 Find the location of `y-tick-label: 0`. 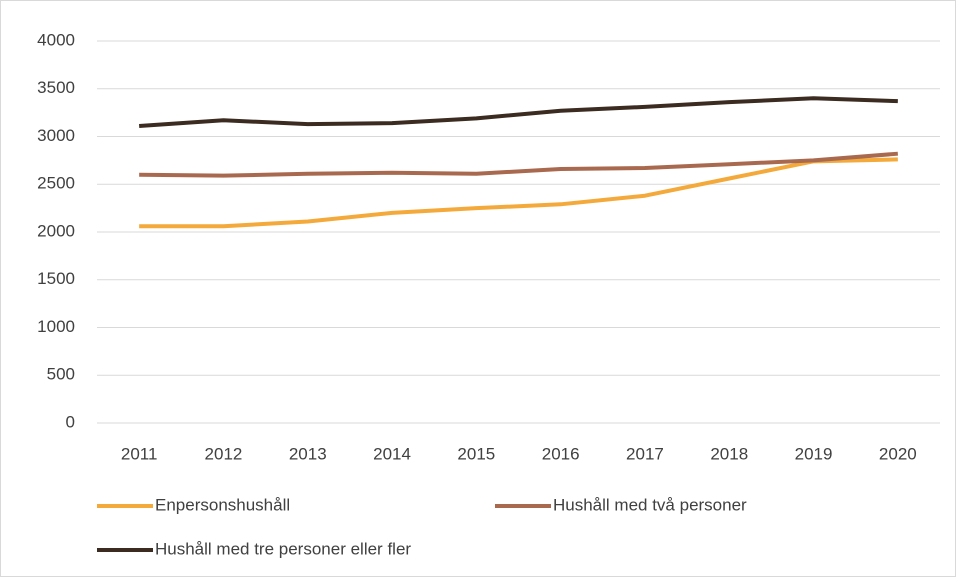

y-tick-label: 0 is located at coordinates (70, 421).